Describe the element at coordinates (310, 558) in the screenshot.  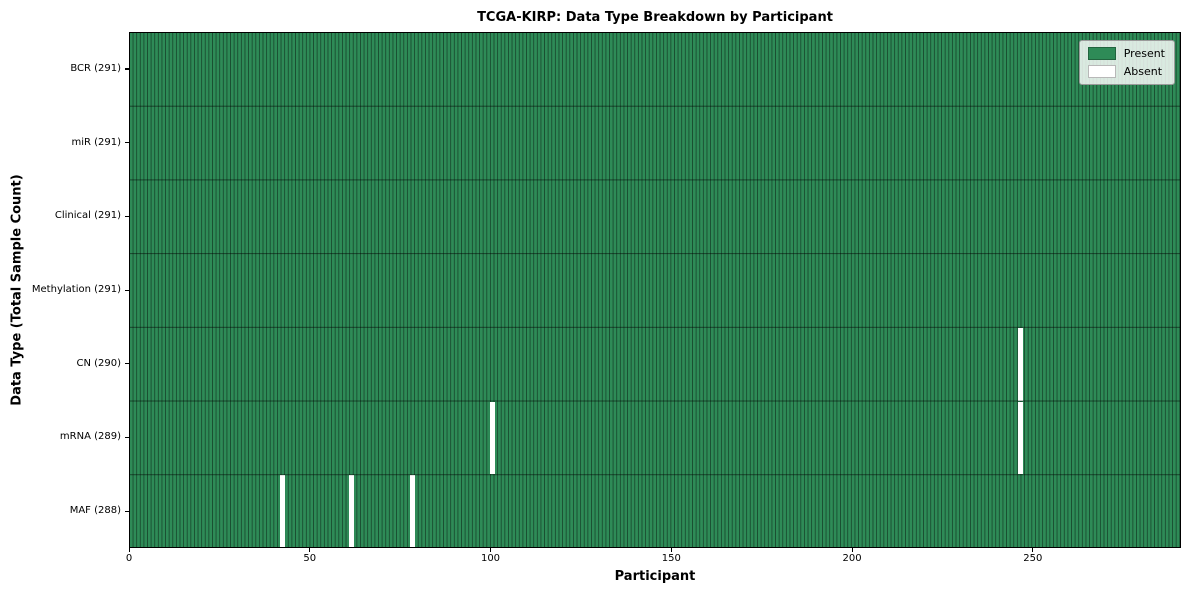
I see `x-tick-label: 50` at that location.